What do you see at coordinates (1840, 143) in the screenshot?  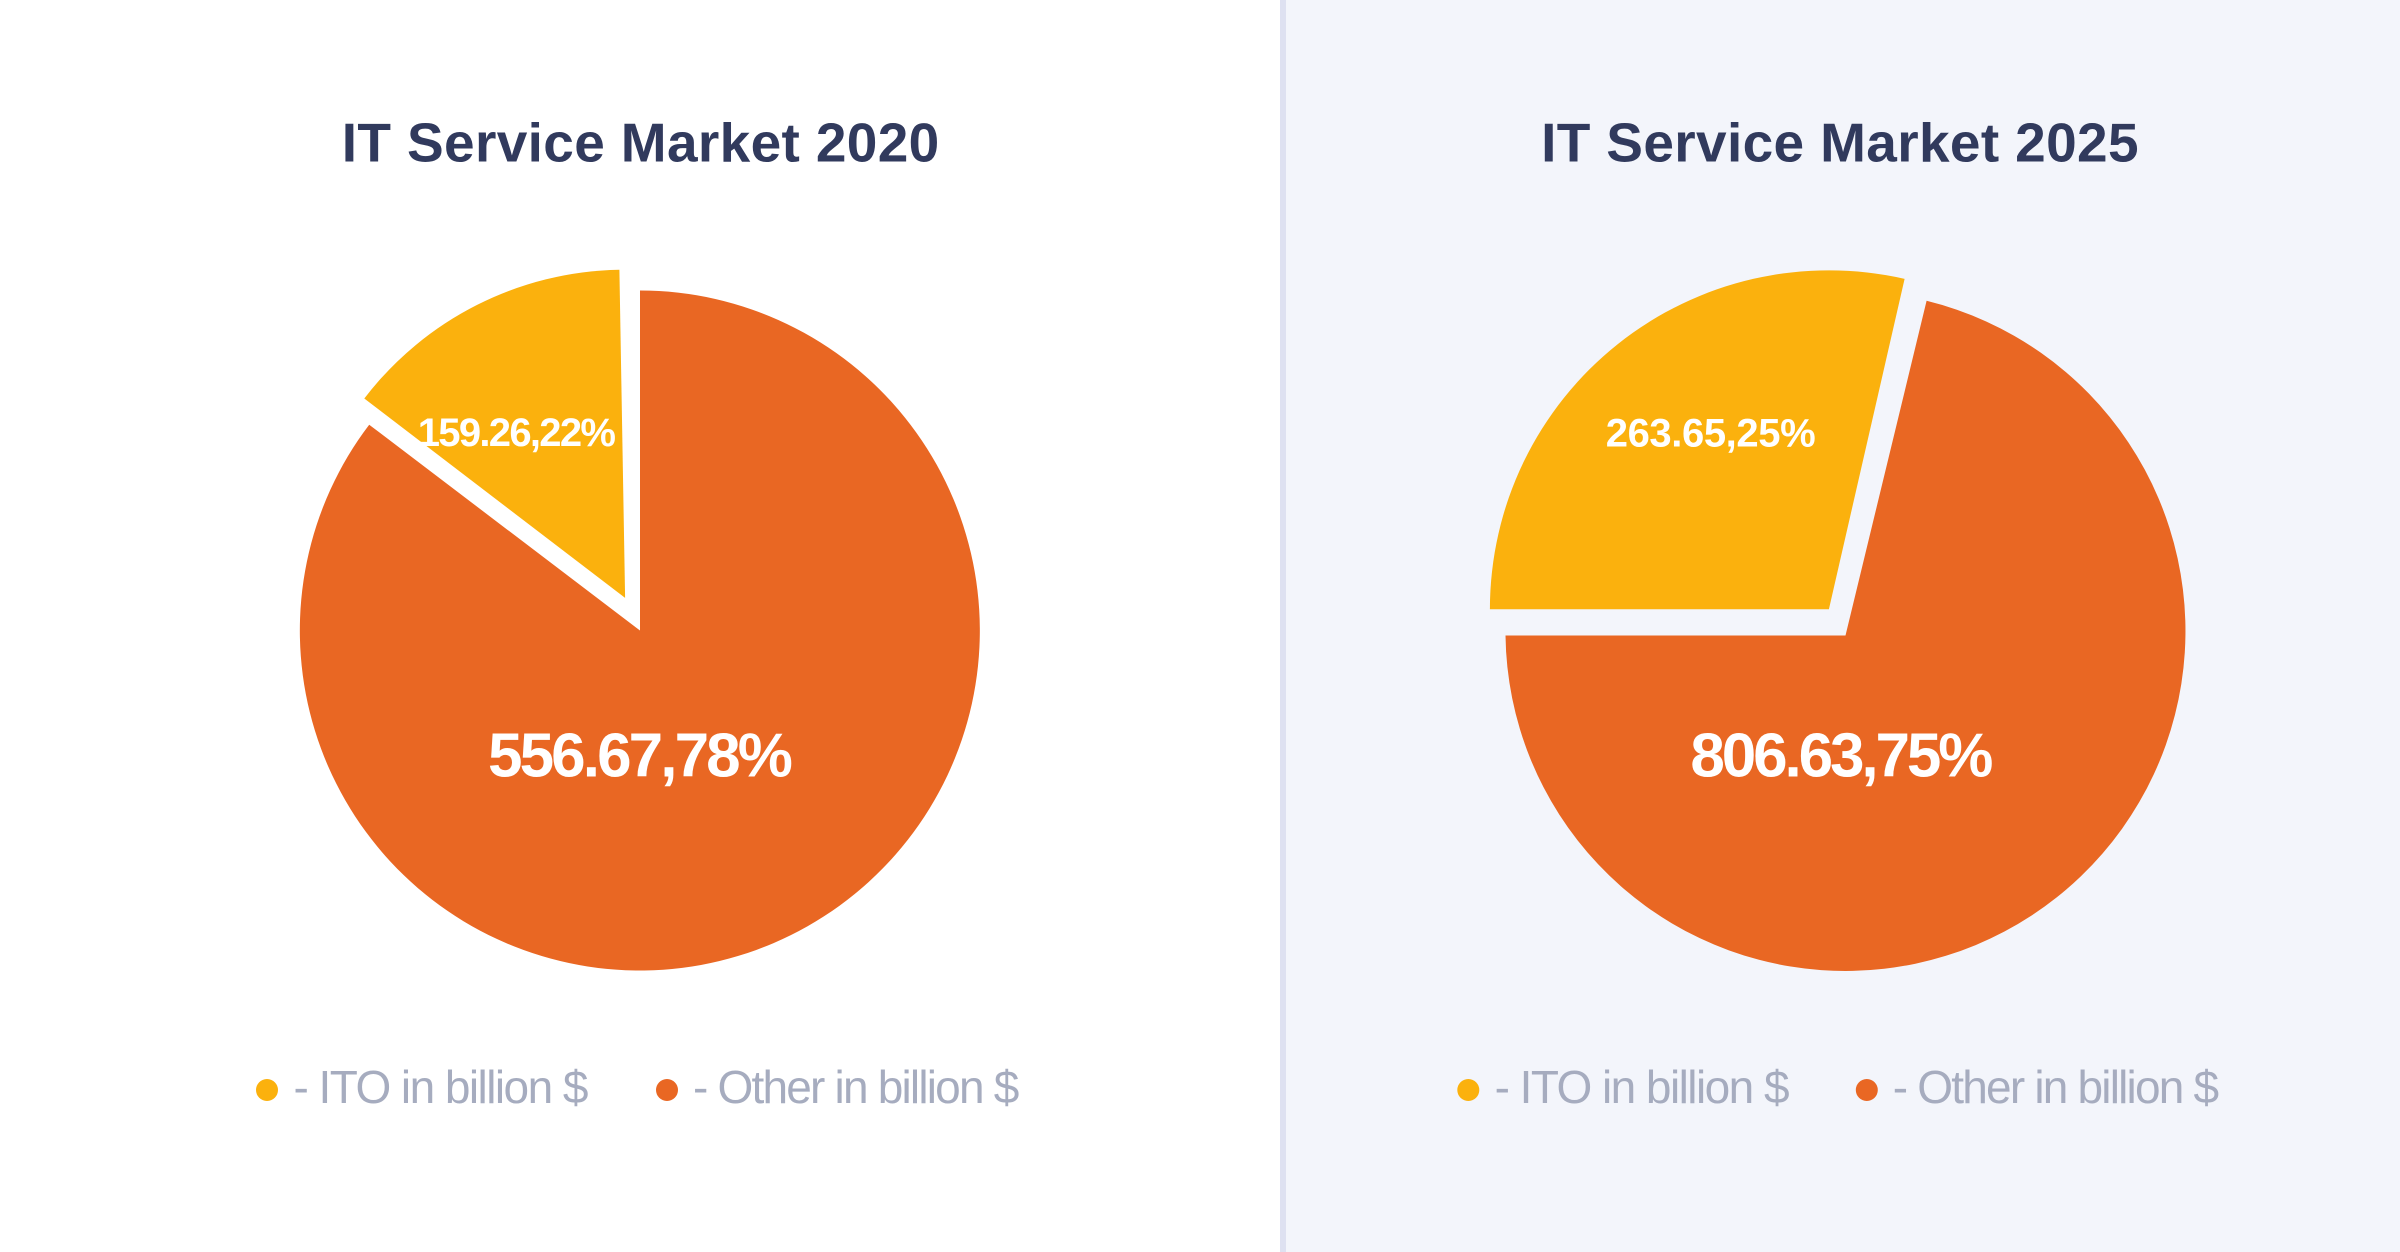 I see `svg-text: IT Service Market 2025` at bounding box center [1840, 143].